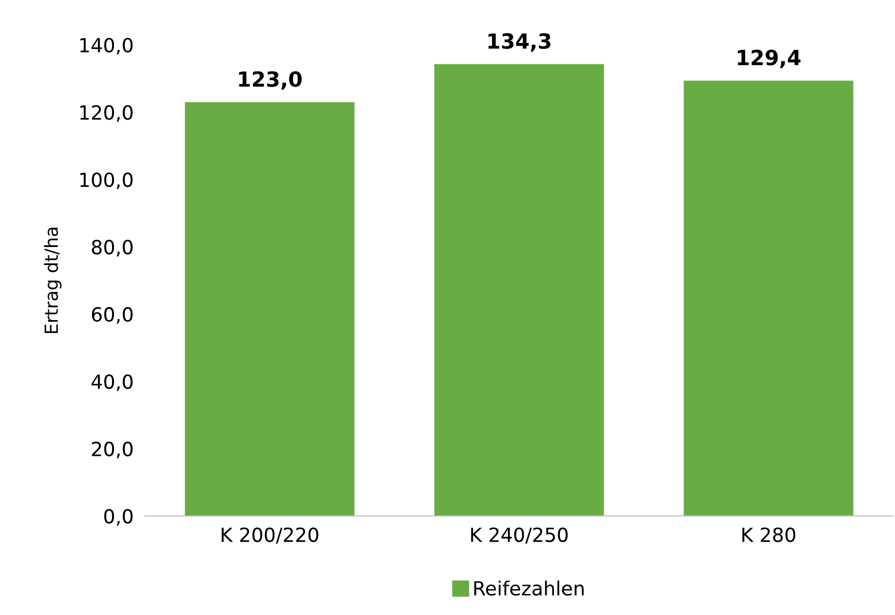  Describe the element at coordinates (112, 450) in the screenshot. I see `y-tick-label: 20,0` at that location.